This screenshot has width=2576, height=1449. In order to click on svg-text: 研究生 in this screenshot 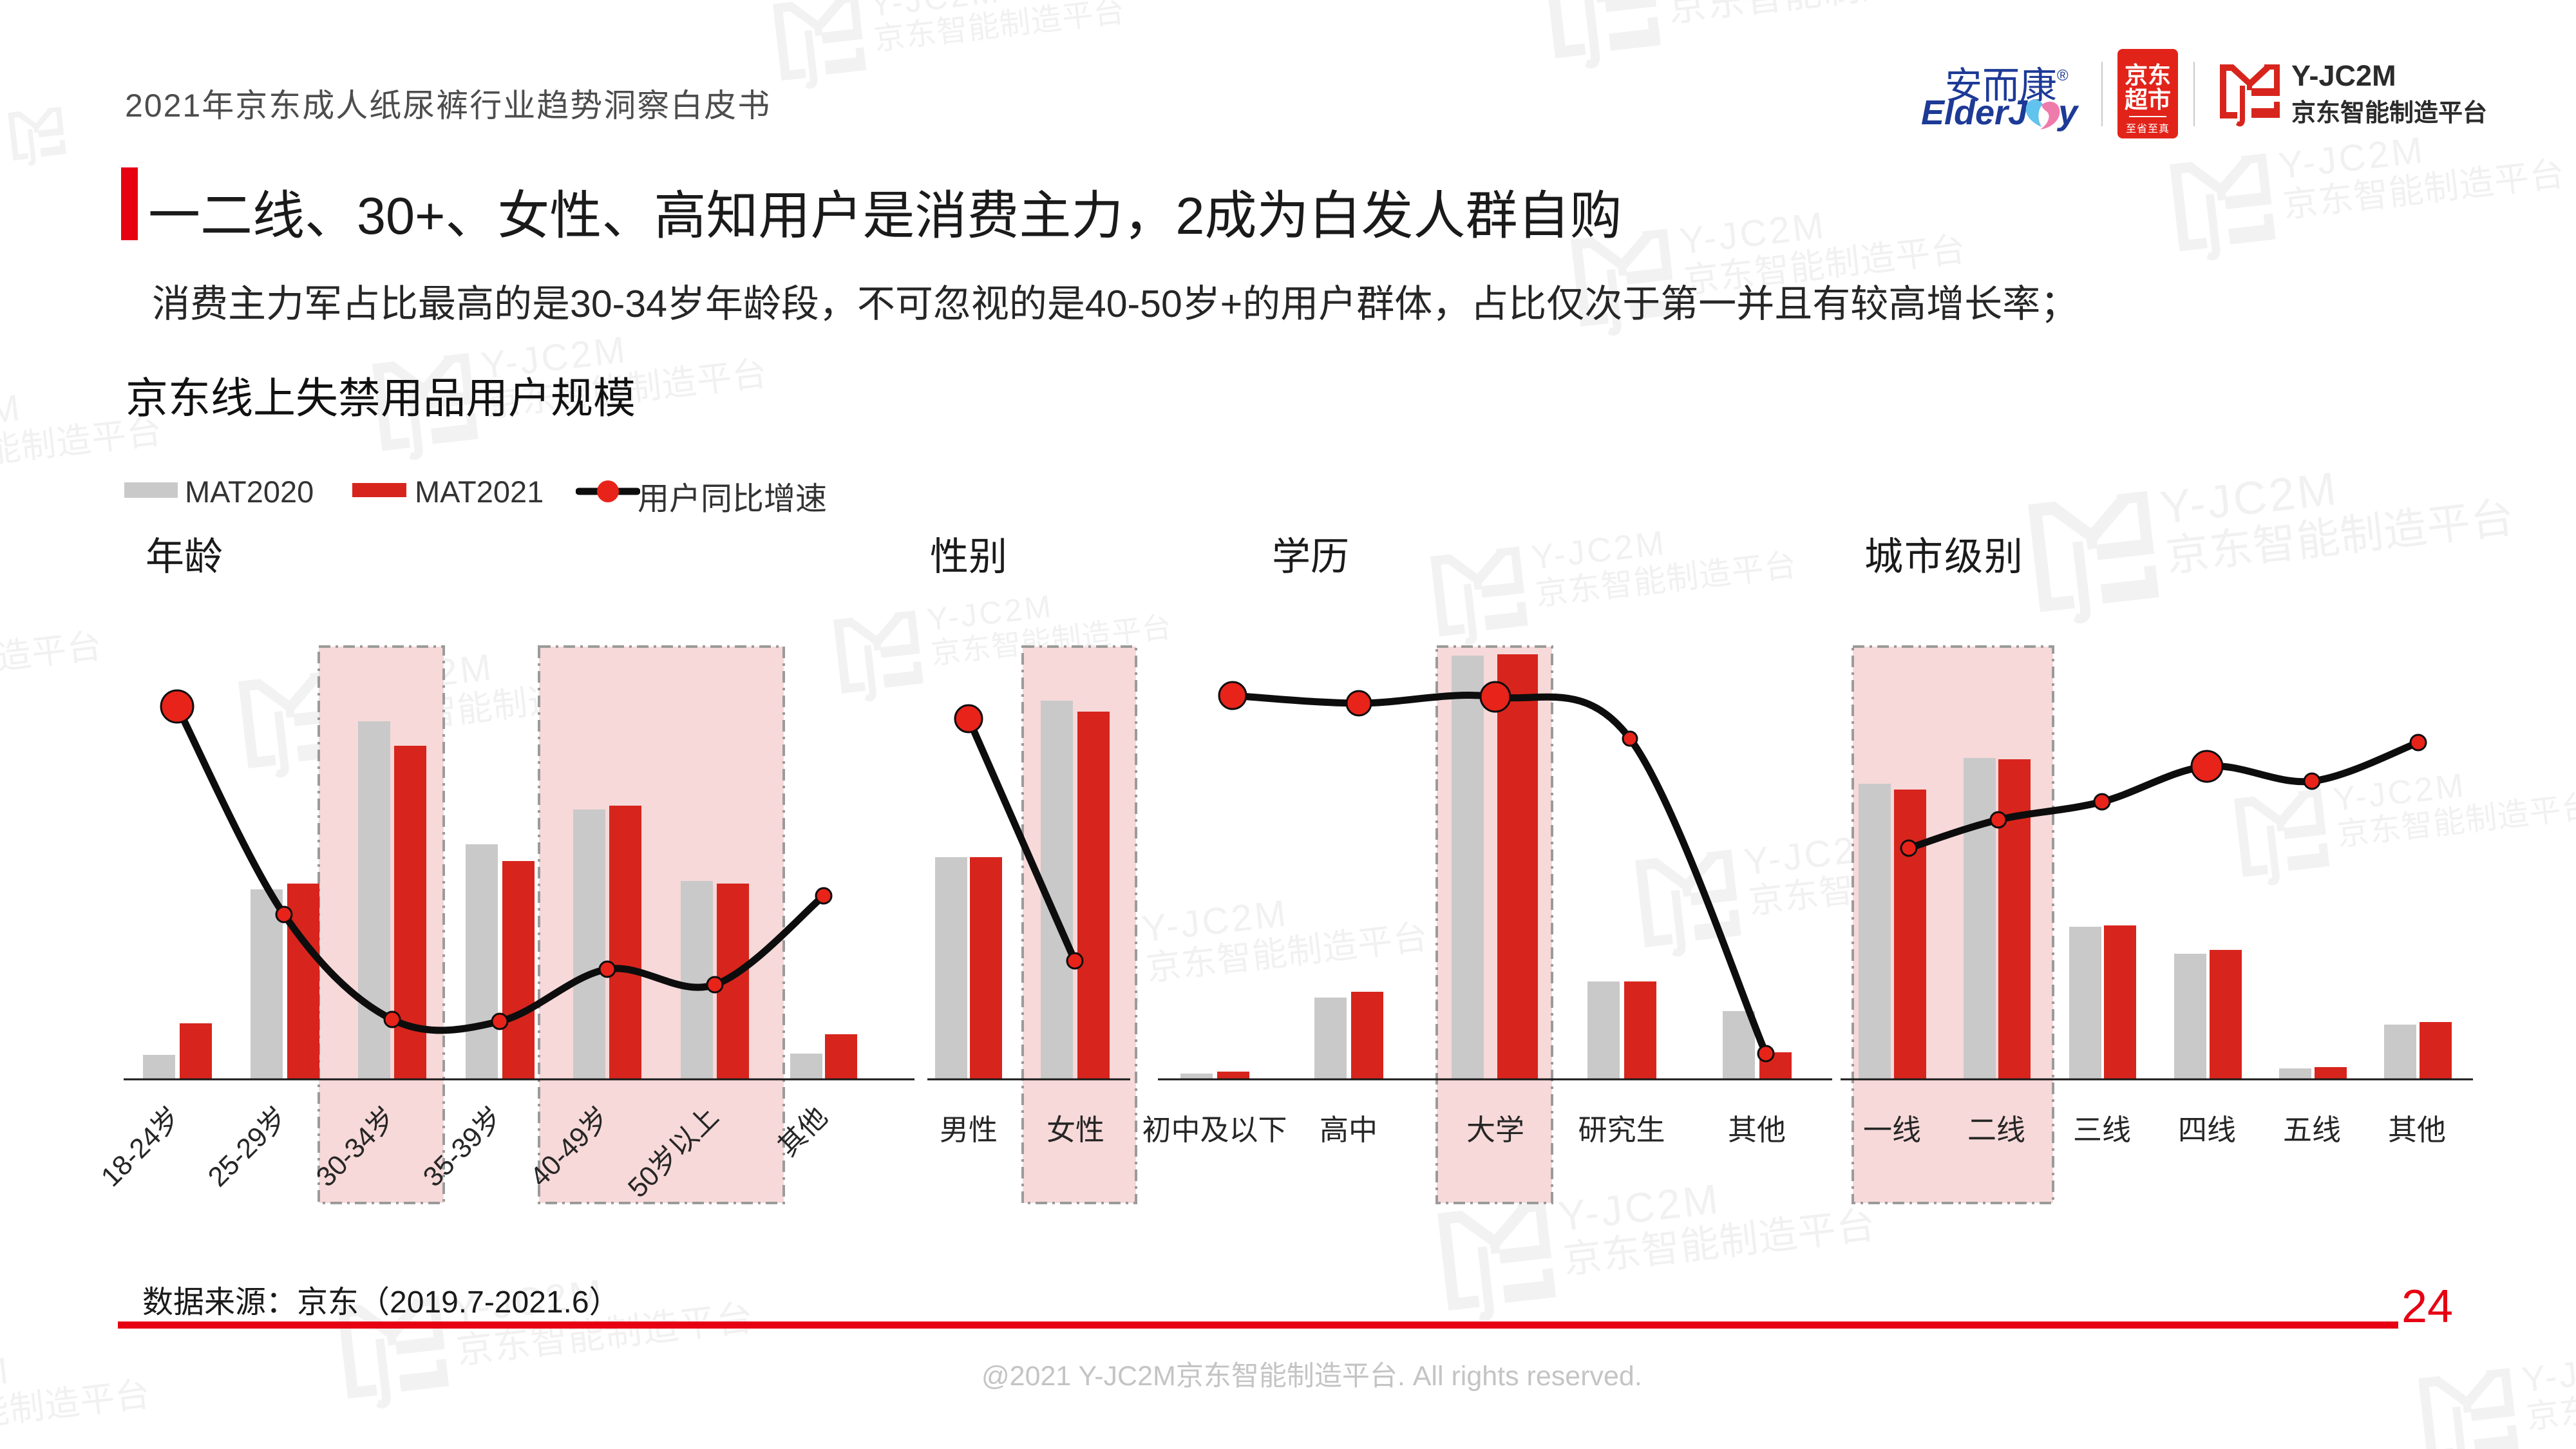, I will do `click(1622, 1129)`.